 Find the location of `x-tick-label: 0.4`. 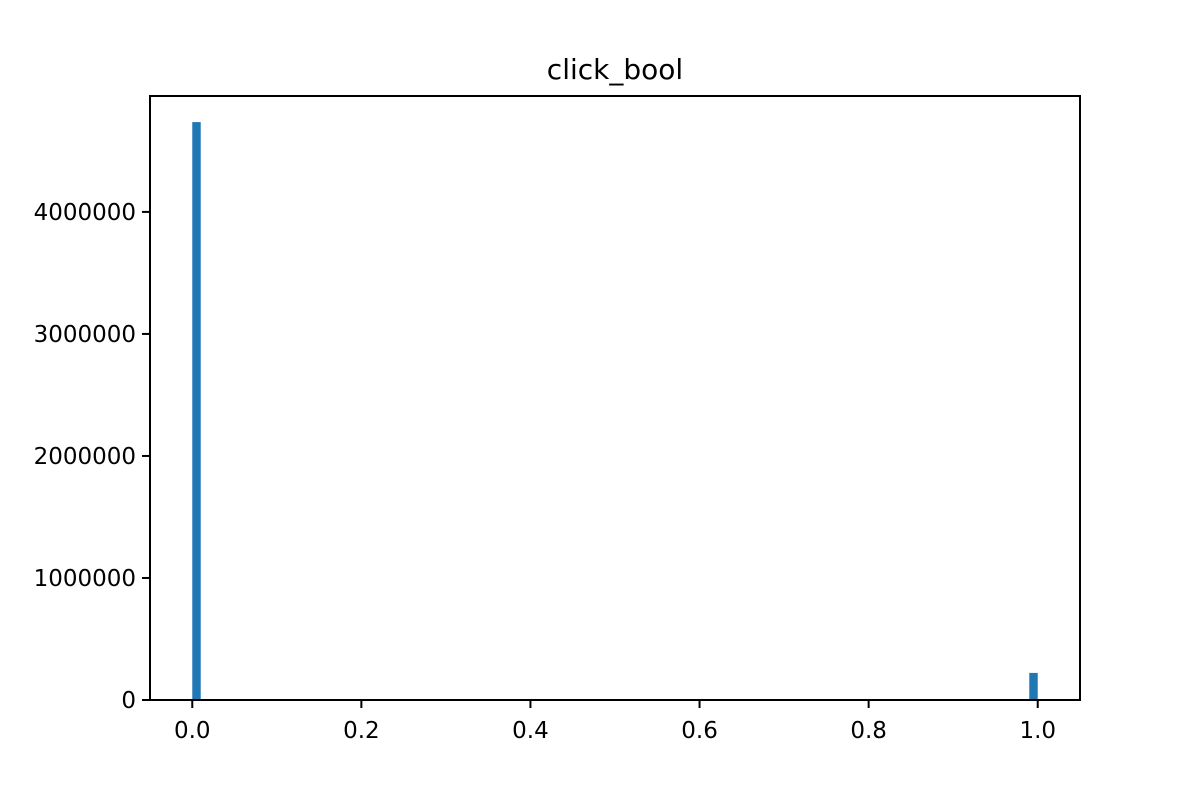

x-tick-label: 0.4 is located at coordinates (530, 731).